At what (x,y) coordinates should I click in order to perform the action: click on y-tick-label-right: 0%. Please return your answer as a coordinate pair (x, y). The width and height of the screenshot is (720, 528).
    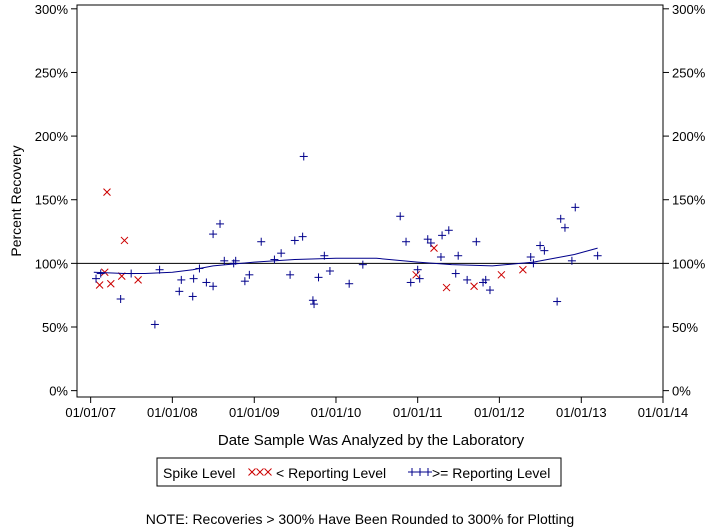
    Looking at the image, I should click on (681, 391).